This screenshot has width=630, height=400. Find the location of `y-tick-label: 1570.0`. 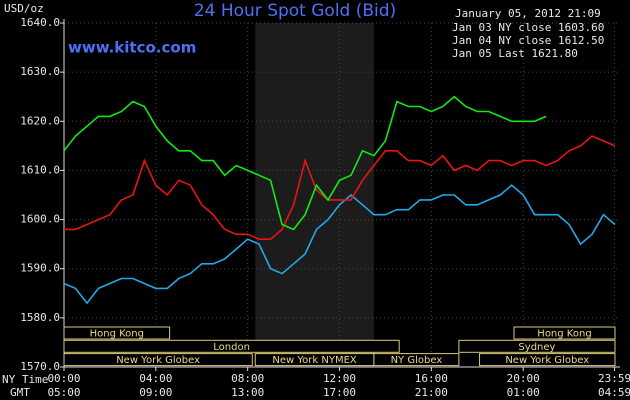

y-tick-label: 1570.0 is located at coordinates (40, 366).